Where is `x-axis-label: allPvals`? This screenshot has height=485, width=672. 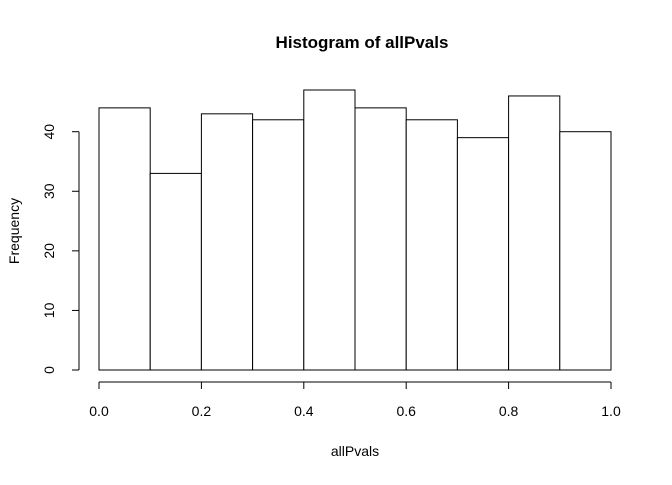 x-axis-label: allPvals is located at coordinates (355, 451).